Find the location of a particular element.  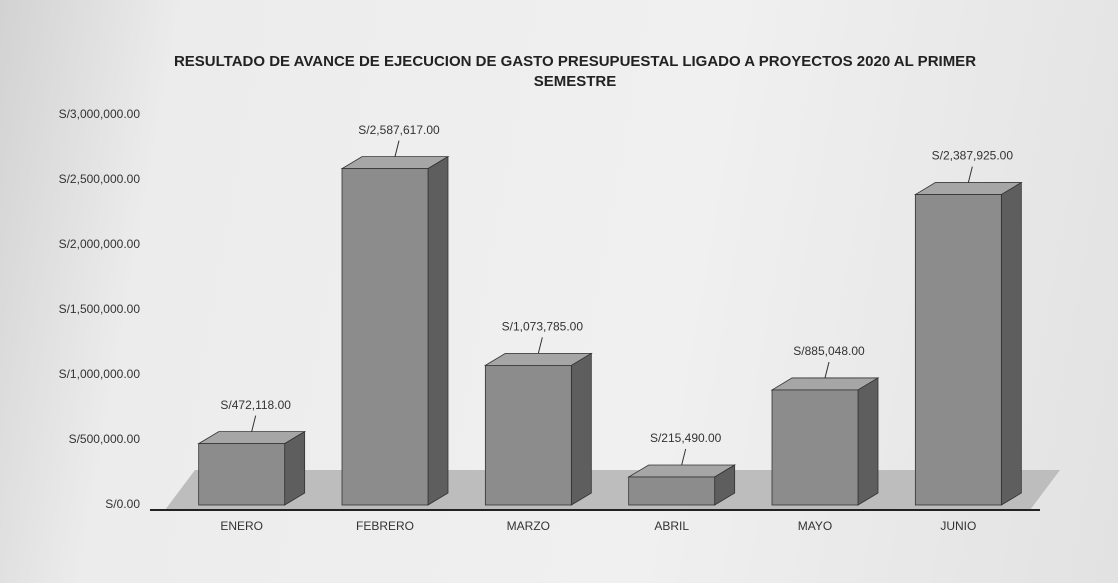

y-tick-label: S/2,500,000.00 is located at coordinates (100, 179).